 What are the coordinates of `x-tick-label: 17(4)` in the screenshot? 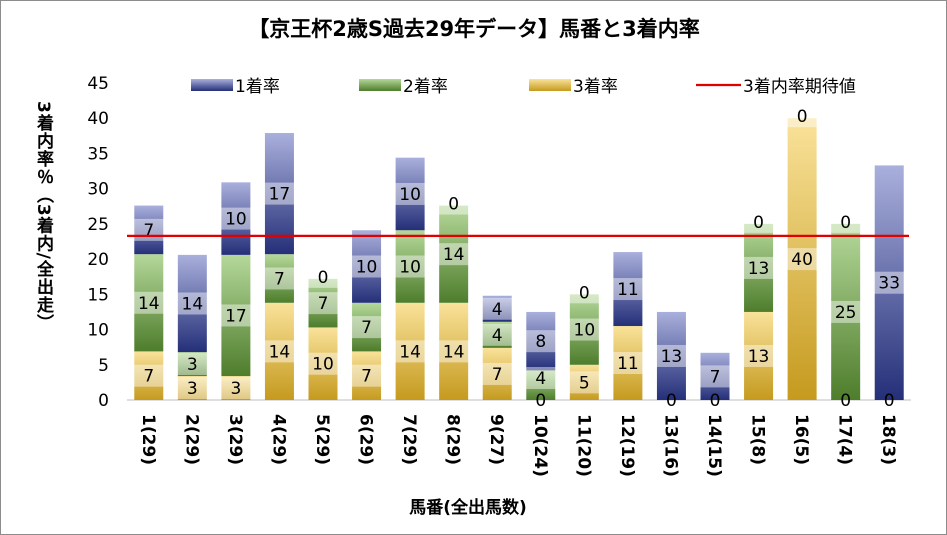 It's located at (845, 439).